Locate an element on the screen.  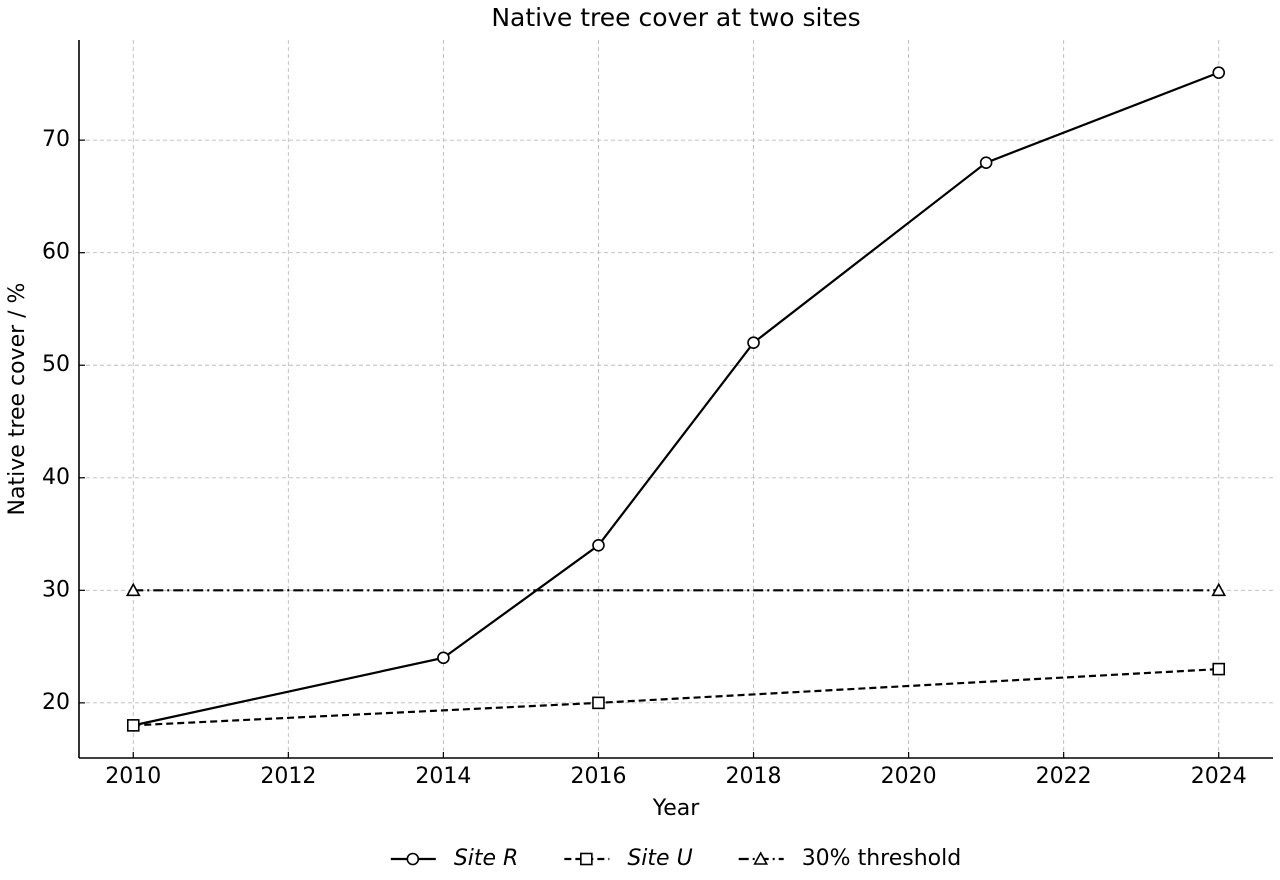
y-tick-label: 20 is located at coordinates (56, 702).